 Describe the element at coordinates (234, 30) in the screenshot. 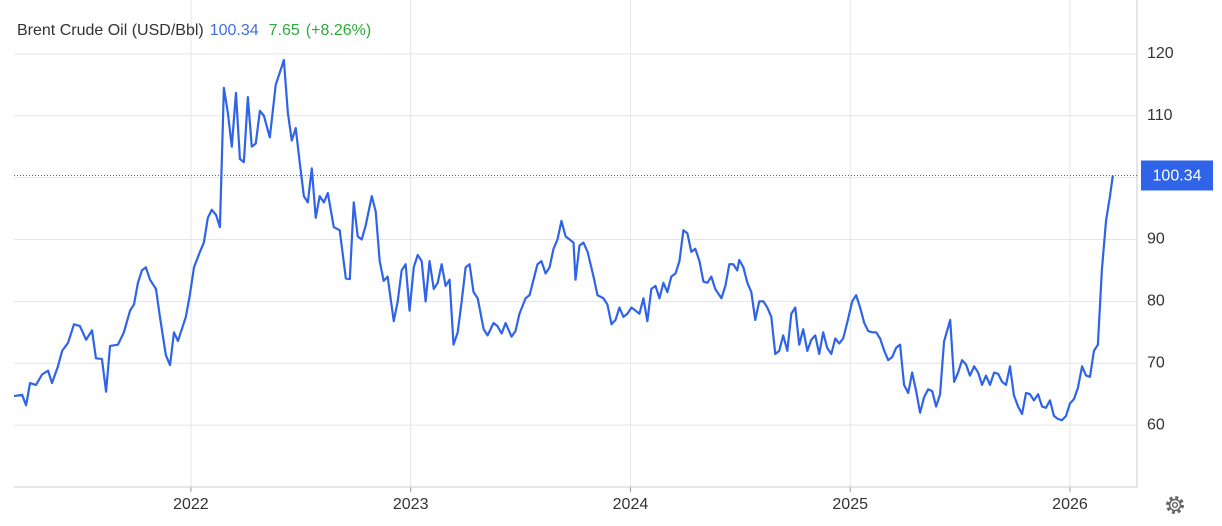

I see `last-price: 100.34` at that location.